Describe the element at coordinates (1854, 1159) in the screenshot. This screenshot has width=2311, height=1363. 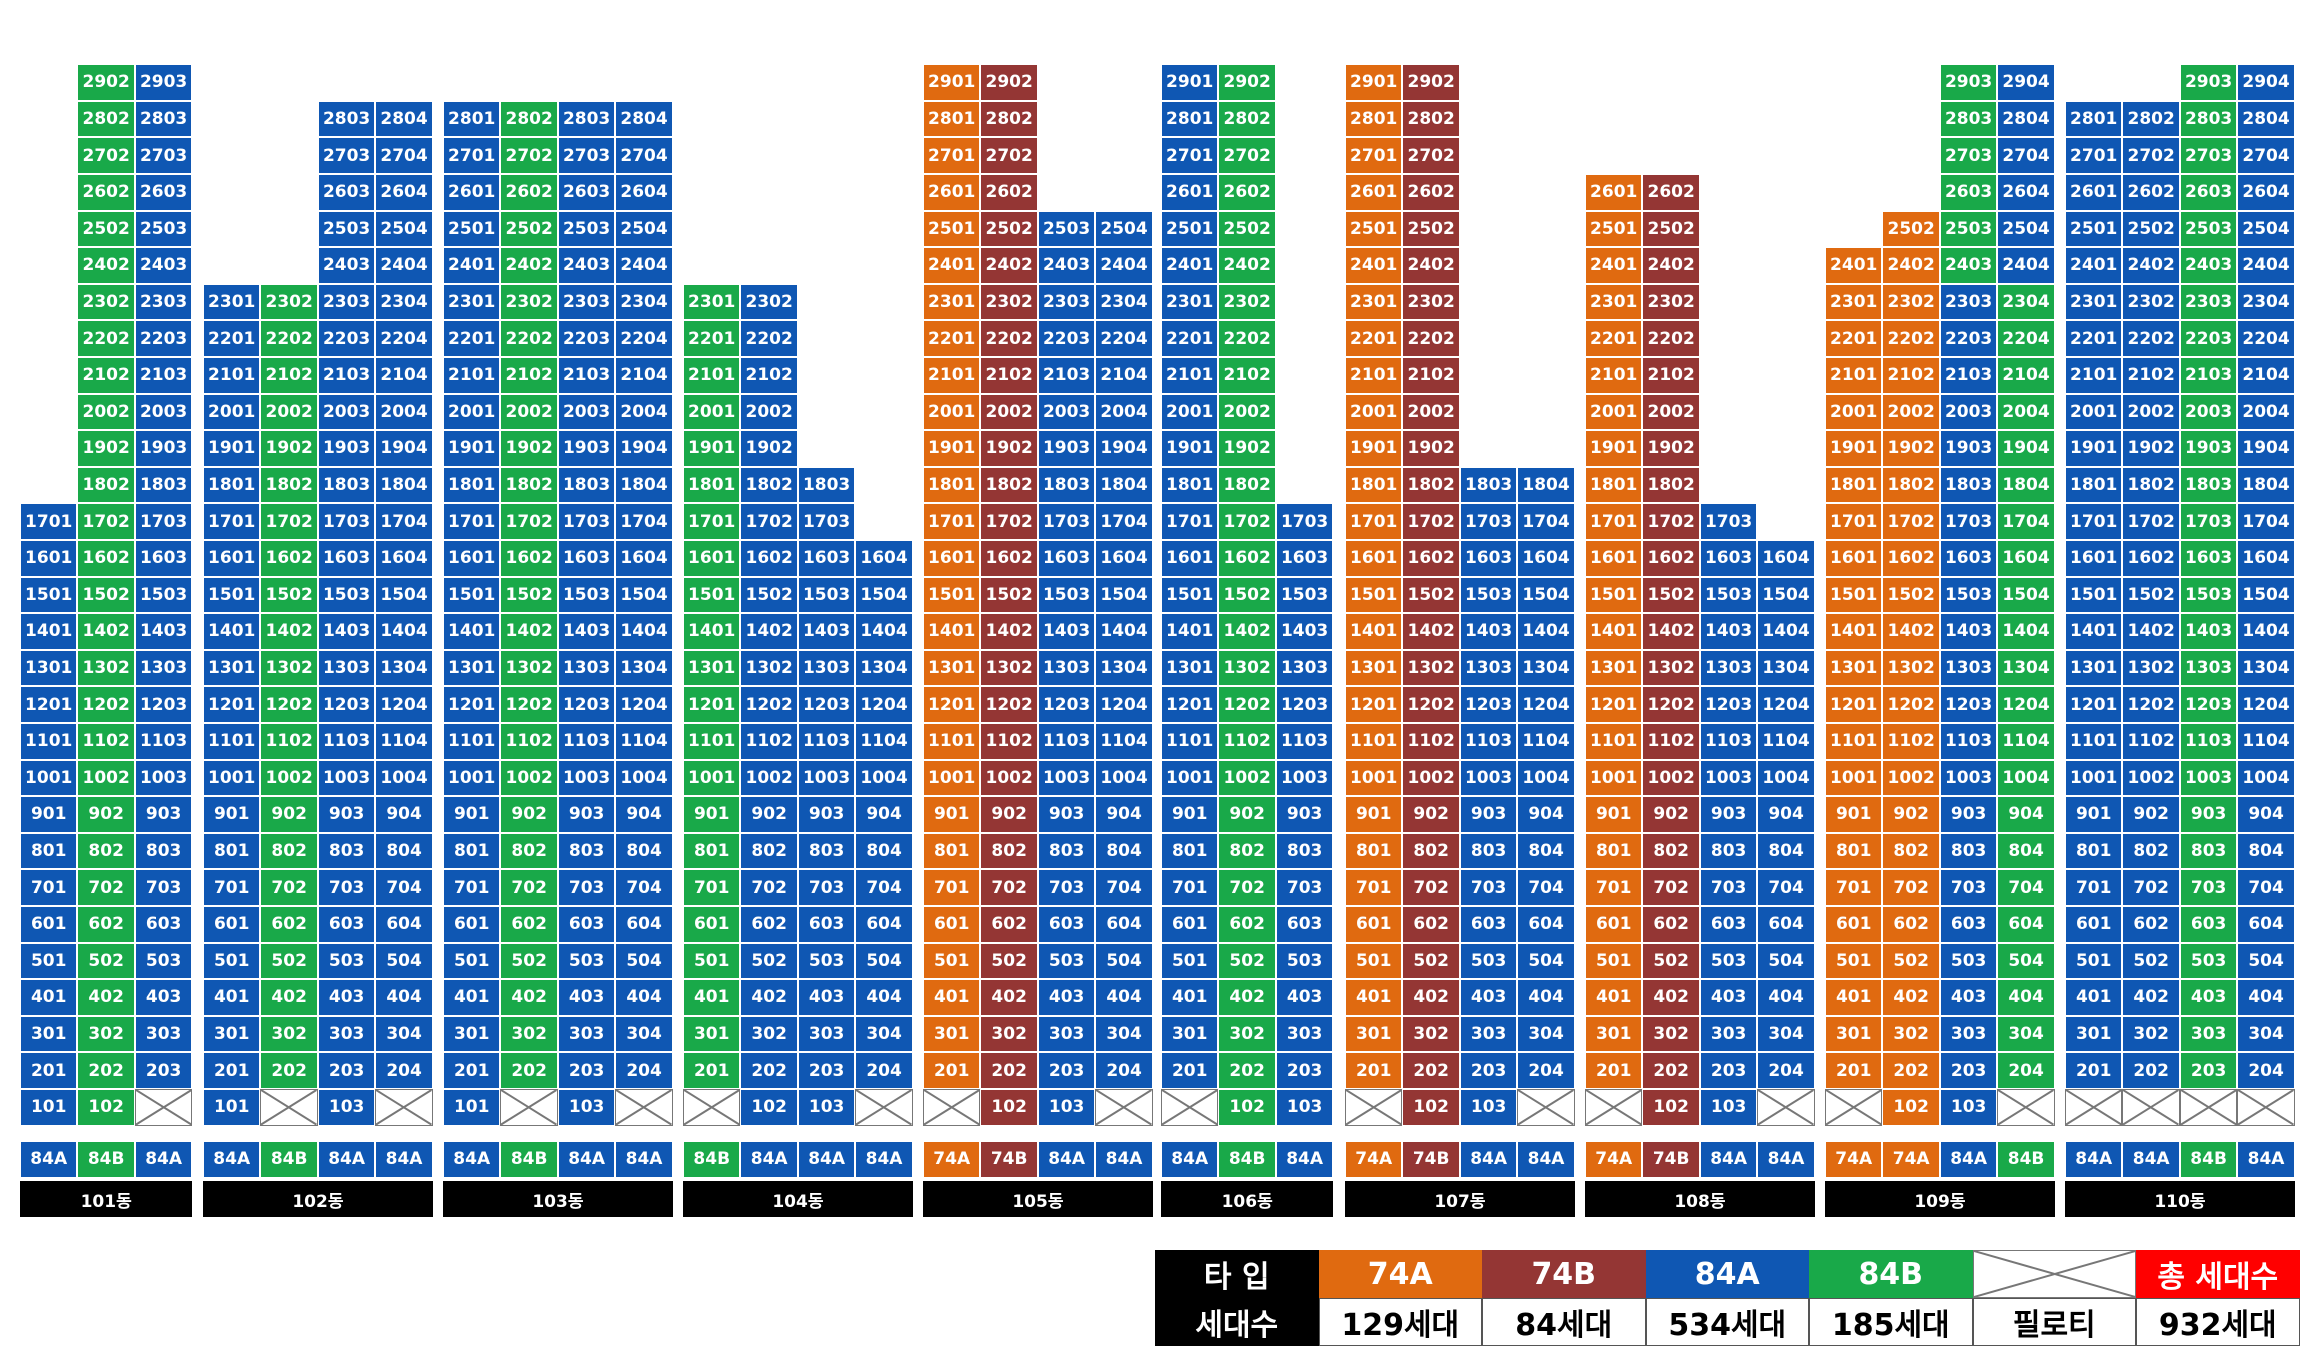
I see `type-cell: 74A` at that location.